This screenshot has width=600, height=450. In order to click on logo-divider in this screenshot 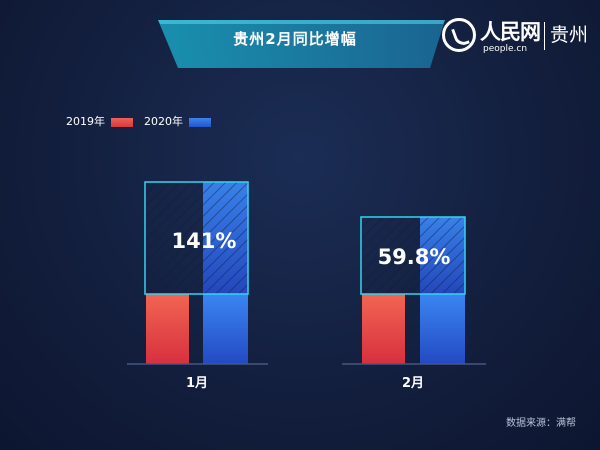, I will do `click(544, 36)`.